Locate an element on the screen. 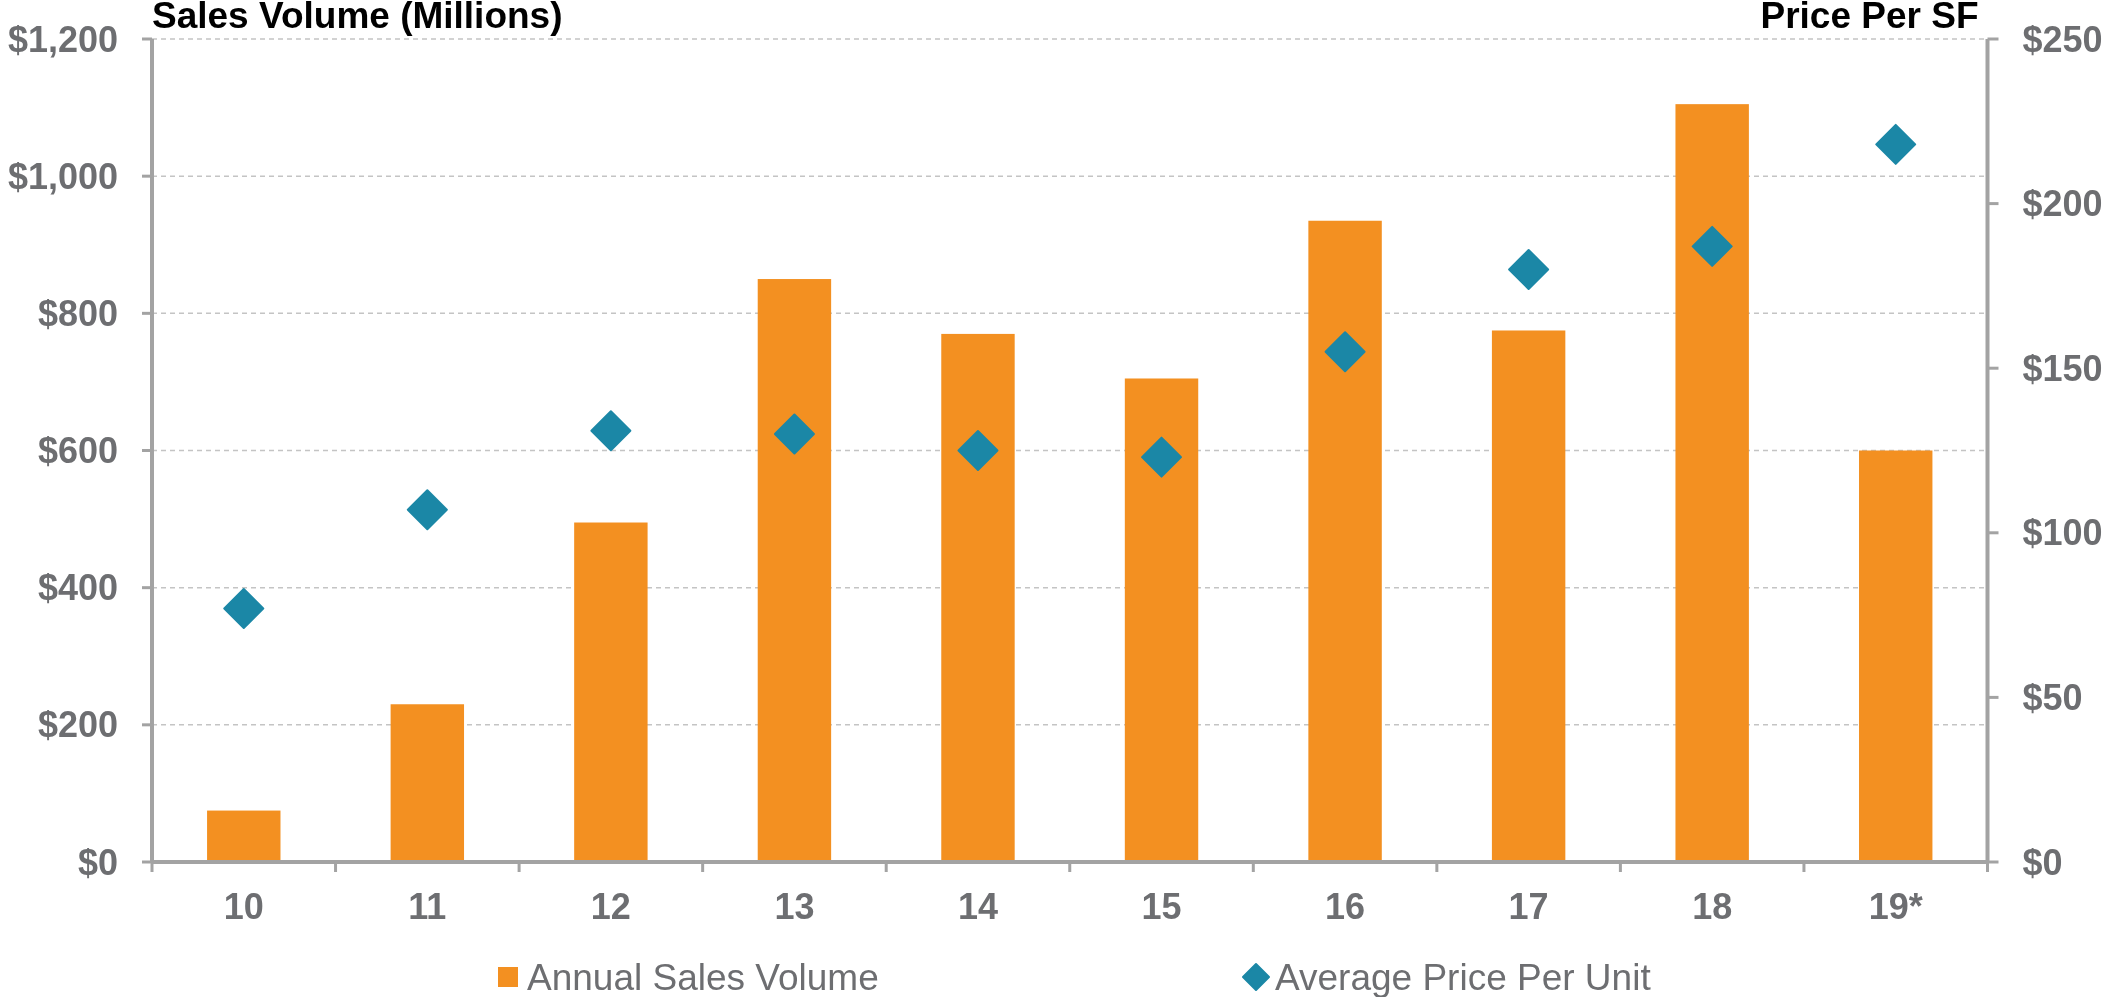  legend-label: Annual Sales Volume is located at coordinates (703, 976).